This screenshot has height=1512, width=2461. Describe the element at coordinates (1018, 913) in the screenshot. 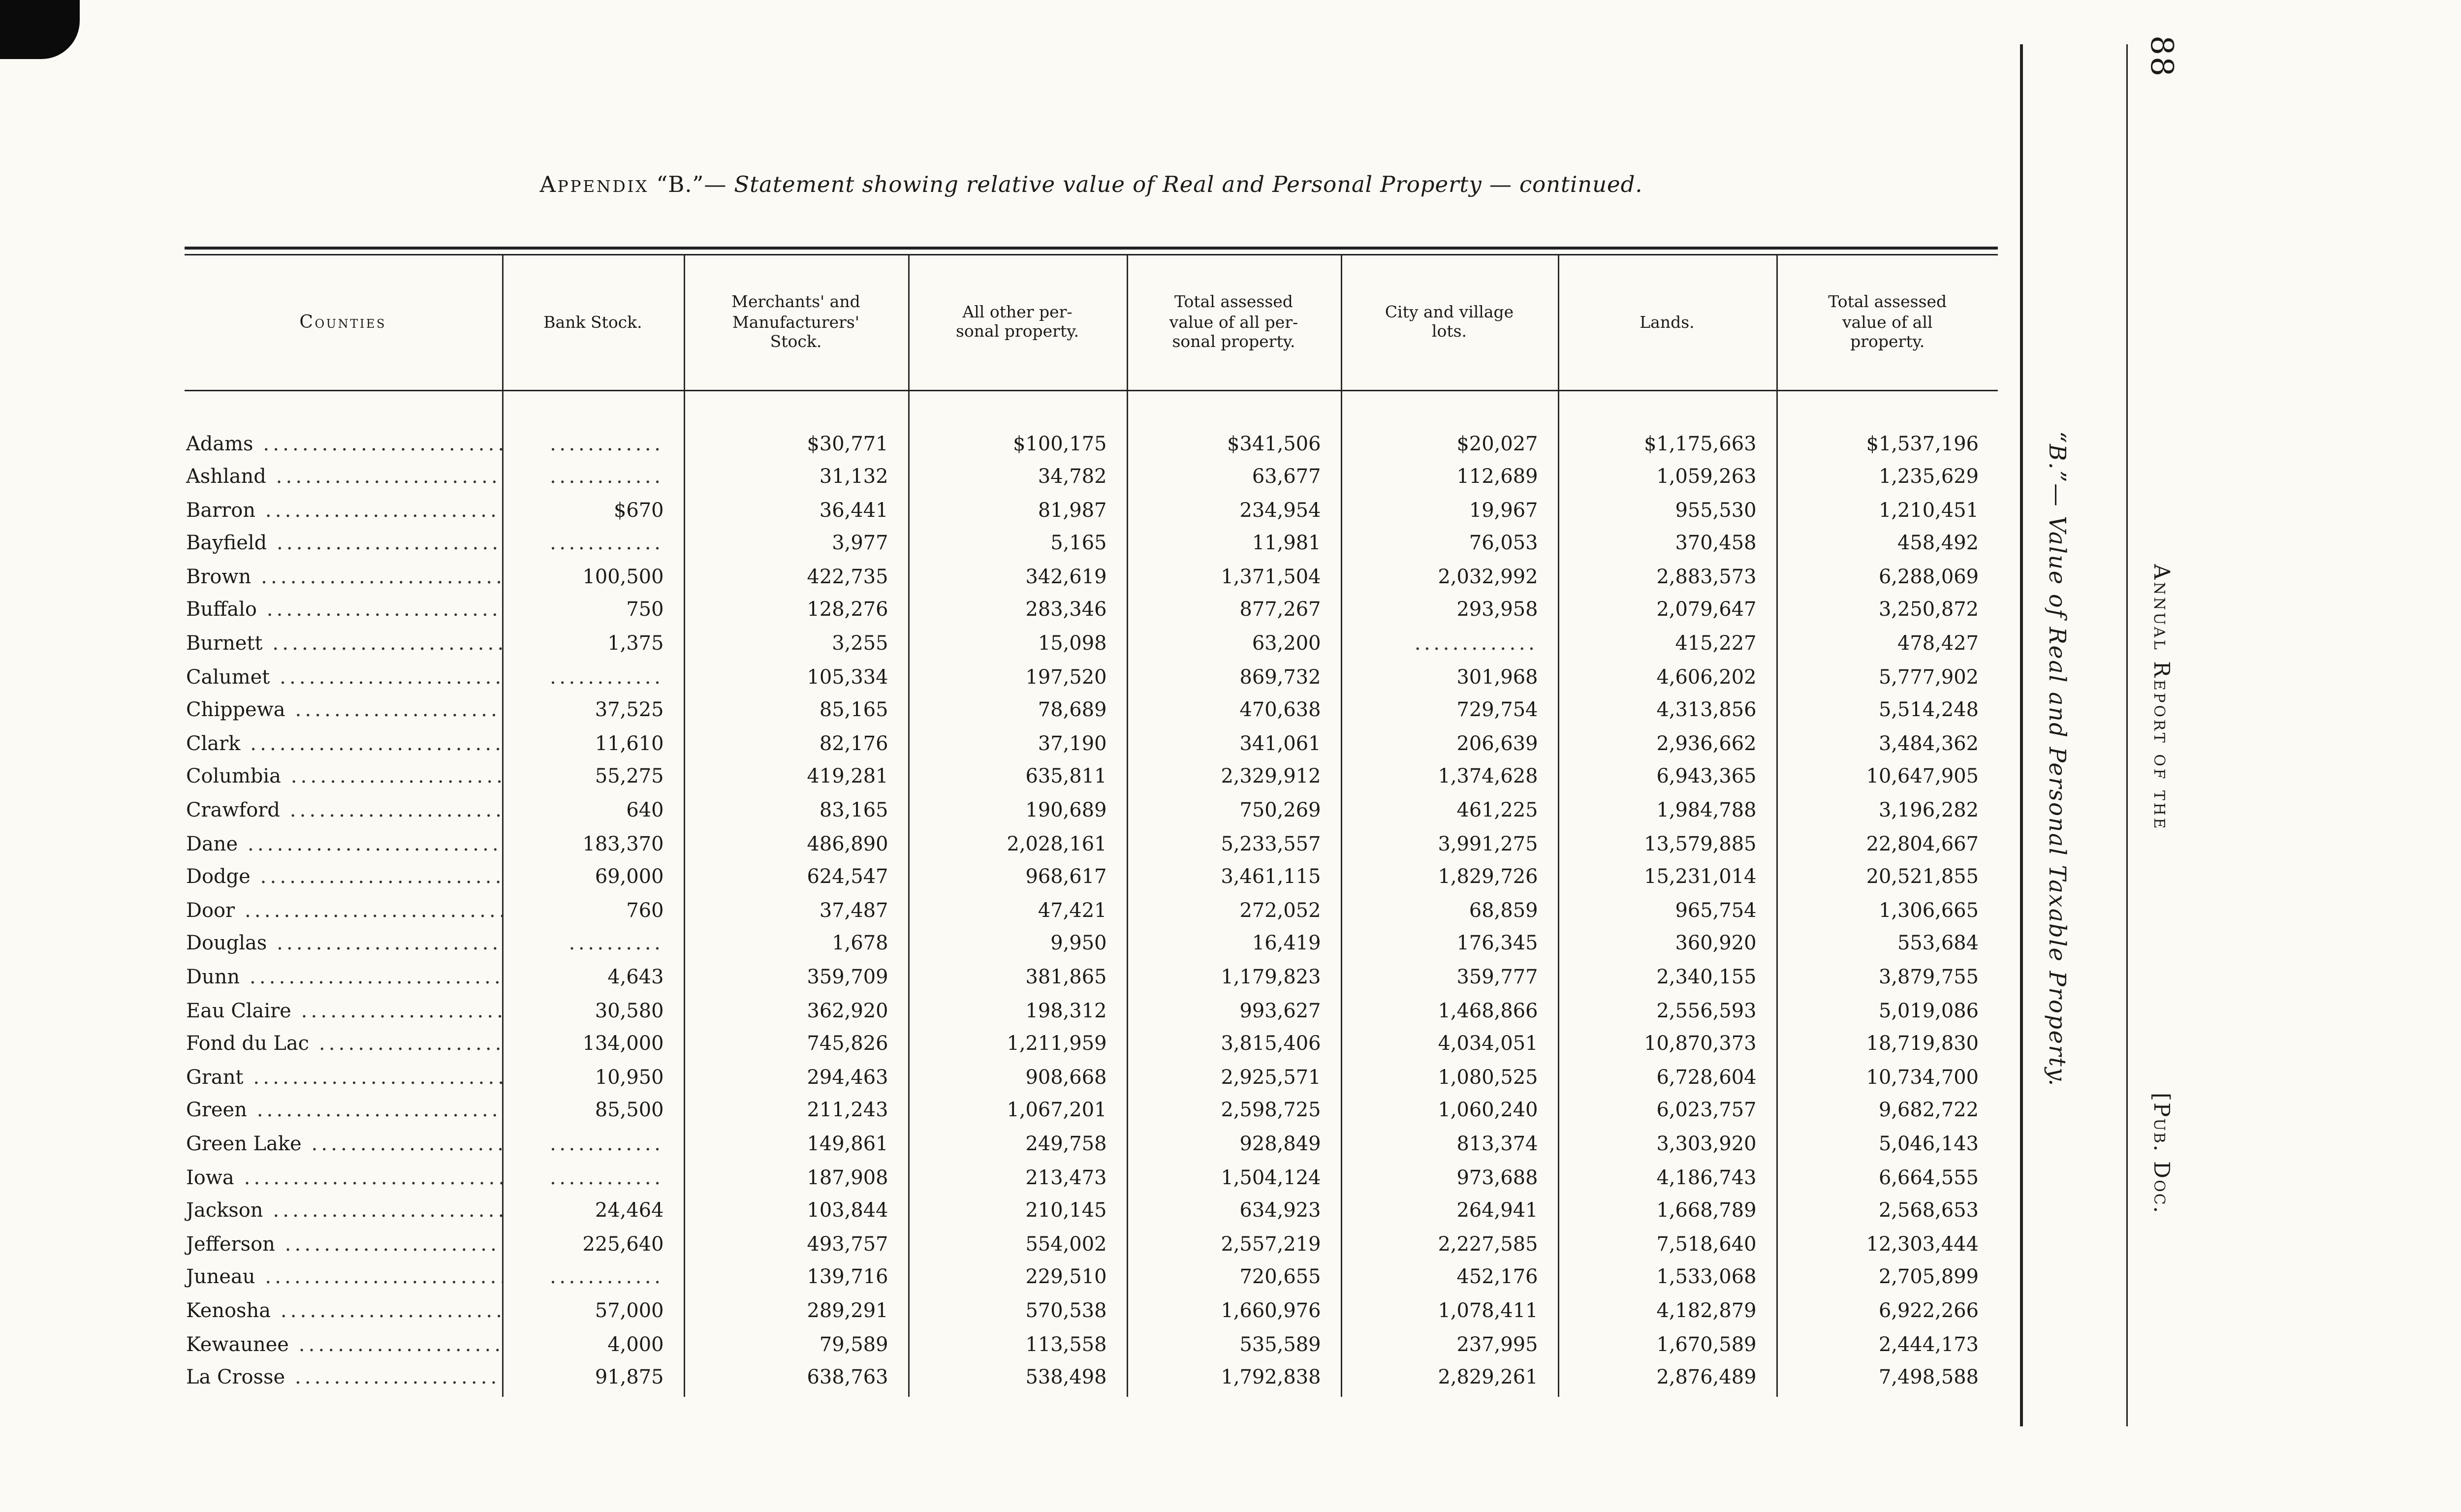

I see `value-cell: 47,421` at that location.